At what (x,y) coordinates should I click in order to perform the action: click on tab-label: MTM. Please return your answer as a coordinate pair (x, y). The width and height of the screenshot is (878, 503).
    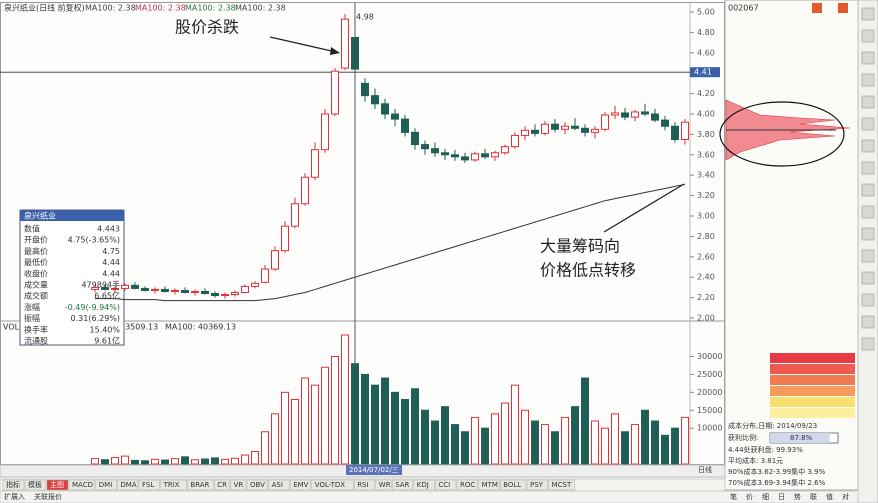
    Looking at the image, I should click on (490, 485).